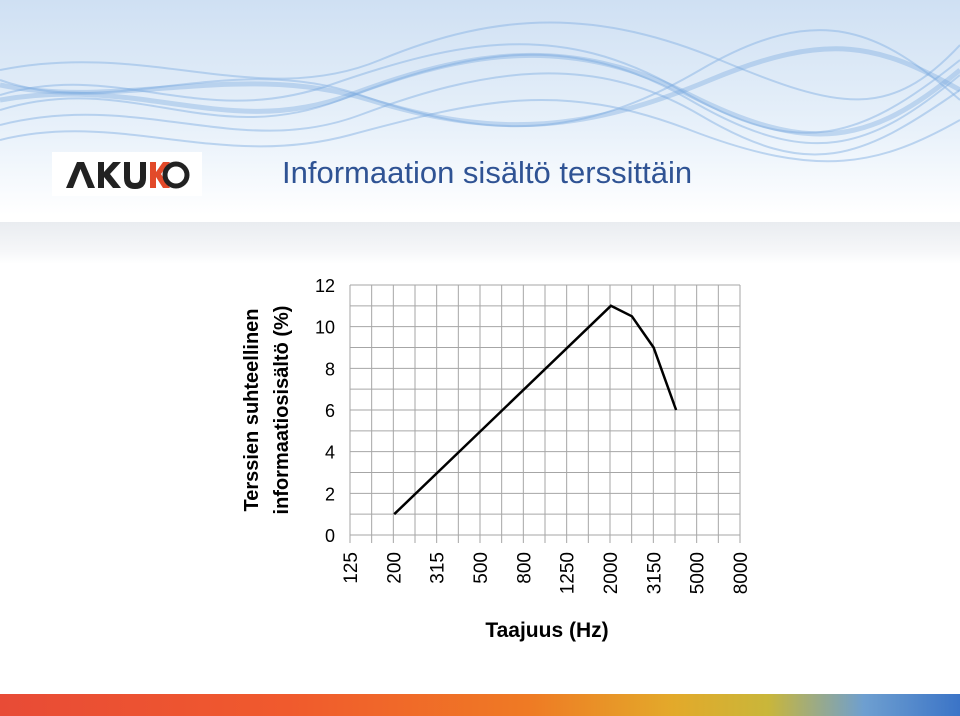 The image size is (960, 716). I want to click on series-points, so click(535, 410).